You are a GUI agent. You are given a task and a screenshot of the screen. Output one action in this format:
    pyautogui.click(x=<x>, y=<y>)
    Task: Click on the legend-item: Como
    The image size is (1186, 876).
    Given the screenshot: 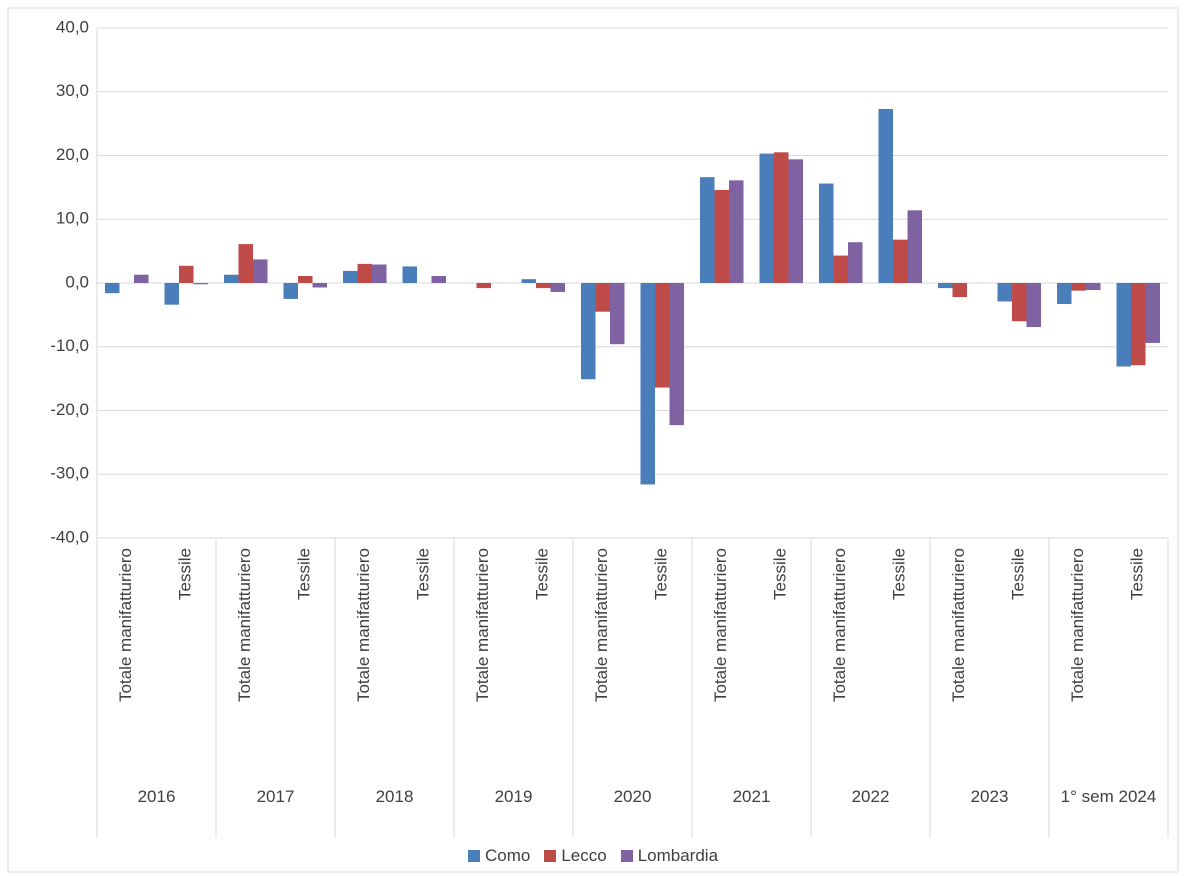 What is the action you would take?
    pyautogui.click(x=499, y=856)
    